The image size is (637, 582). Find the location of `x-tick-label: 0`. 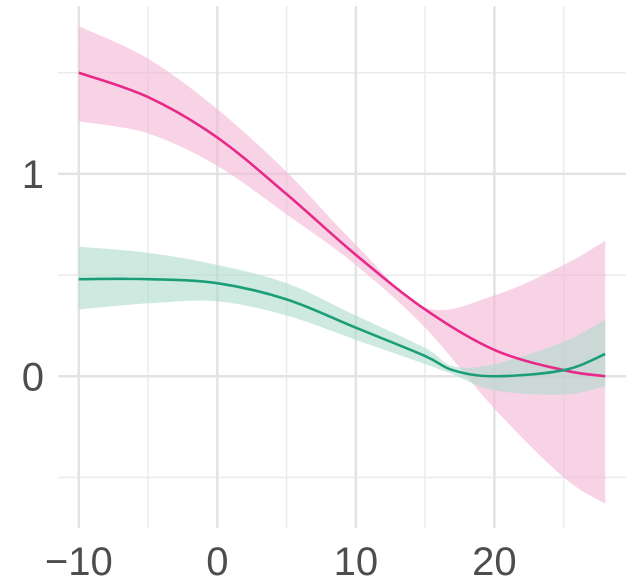

x-tick-label: 0 is located at coordinates (217, 561).